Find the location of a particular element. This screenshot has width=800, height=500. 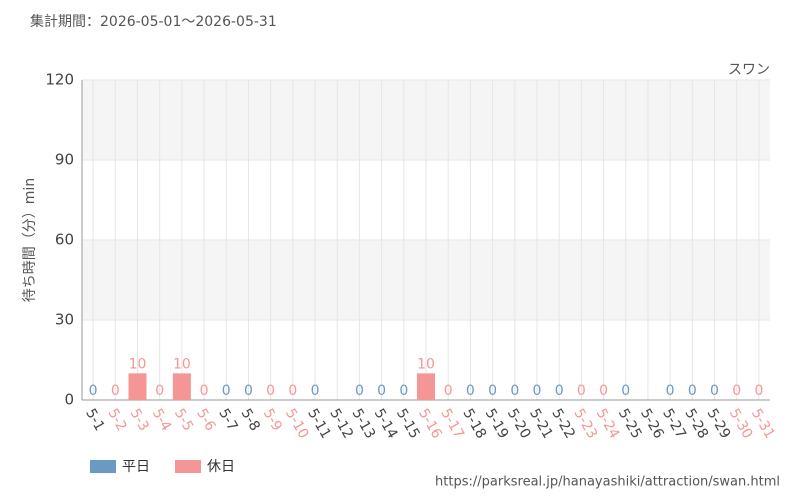

legend-label: 平日 is located at coordinates (136, 467).